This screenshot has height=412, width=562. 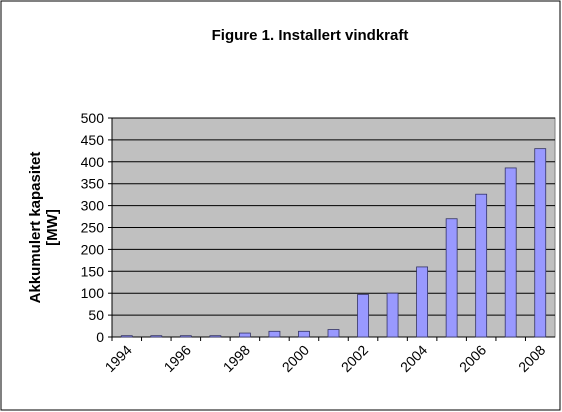 What do you see at coordinates (93, 162) in the screenshot?
I see `y-tick-label: 400` at bounding box center [93, 162].